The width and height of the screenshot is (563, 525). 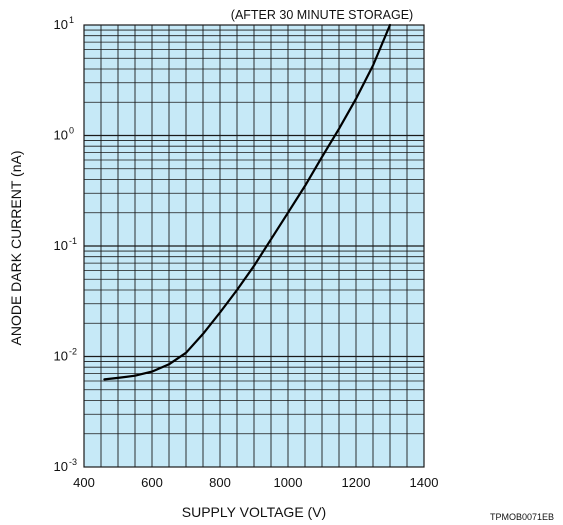 What do you see at coordinates (73, 462) in the screenshot?
I see `y-tick-exponent: -3` at bounding box center [73, 462].